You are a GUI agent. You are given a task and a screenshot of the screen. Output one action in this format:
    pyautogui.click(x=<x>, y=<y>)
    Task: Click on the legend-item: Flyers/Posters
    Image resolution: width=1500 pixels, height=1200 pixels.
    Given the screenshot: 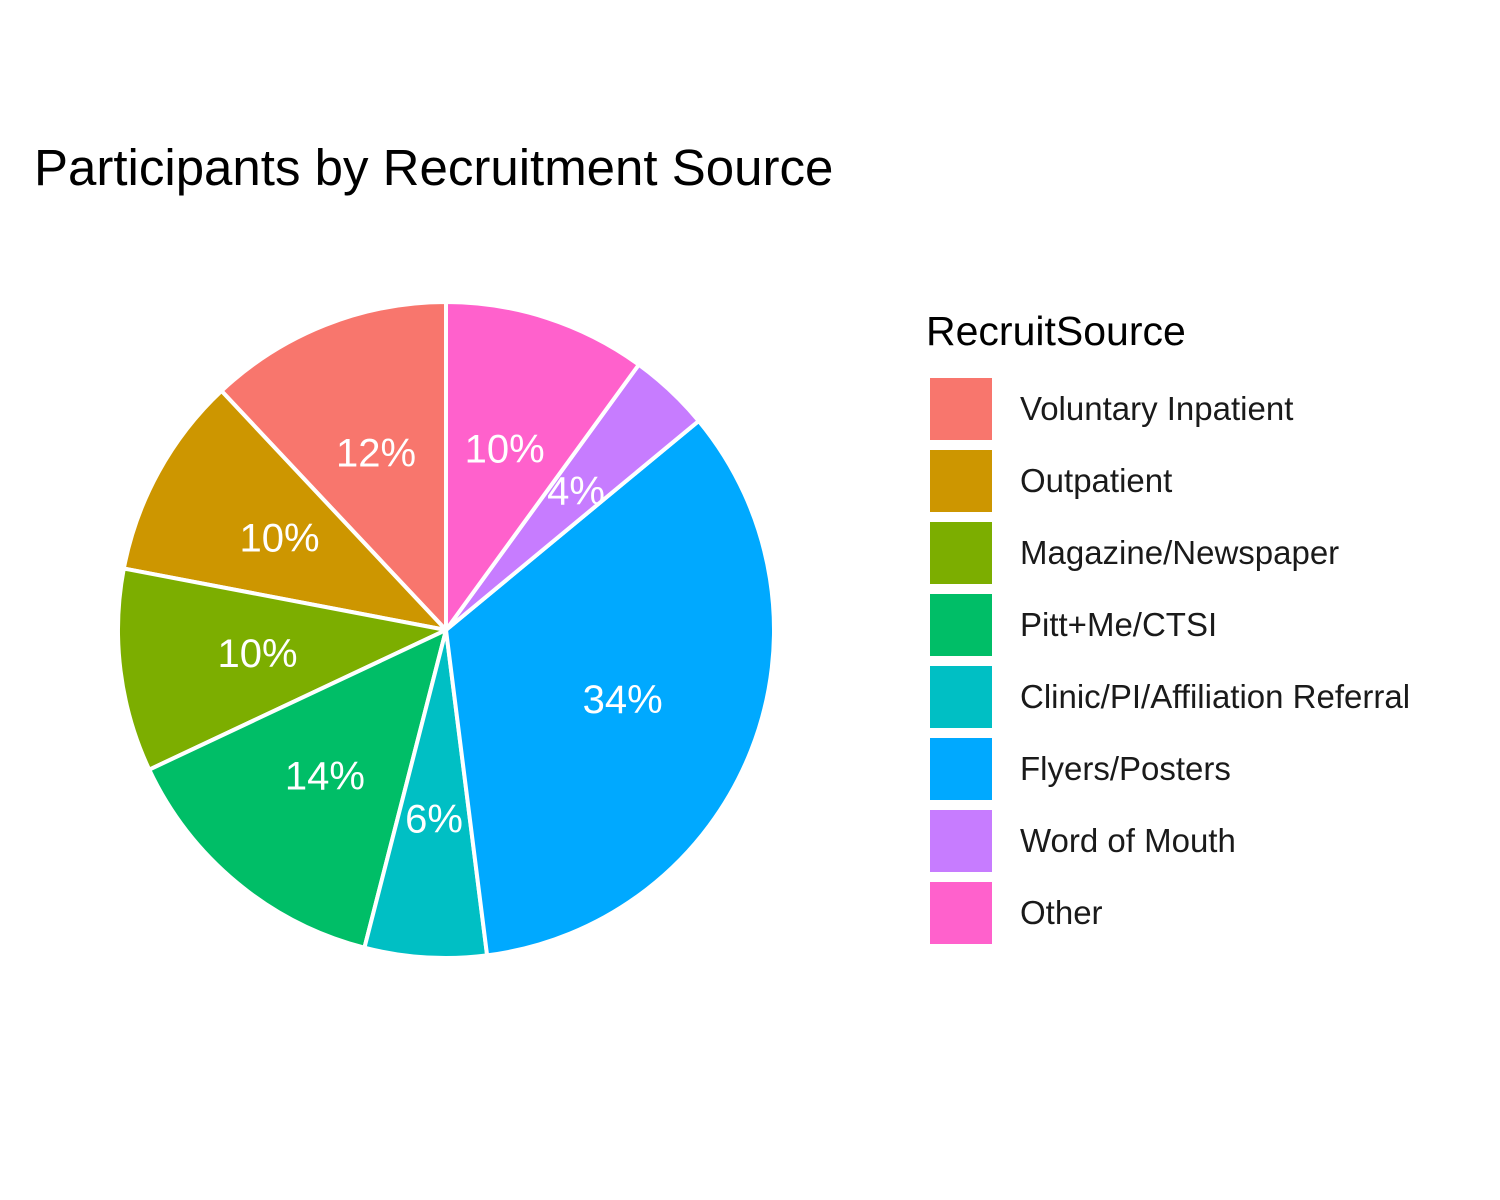 What is the action you would take?
    pyautogui.click(x=1168, y=769)
    